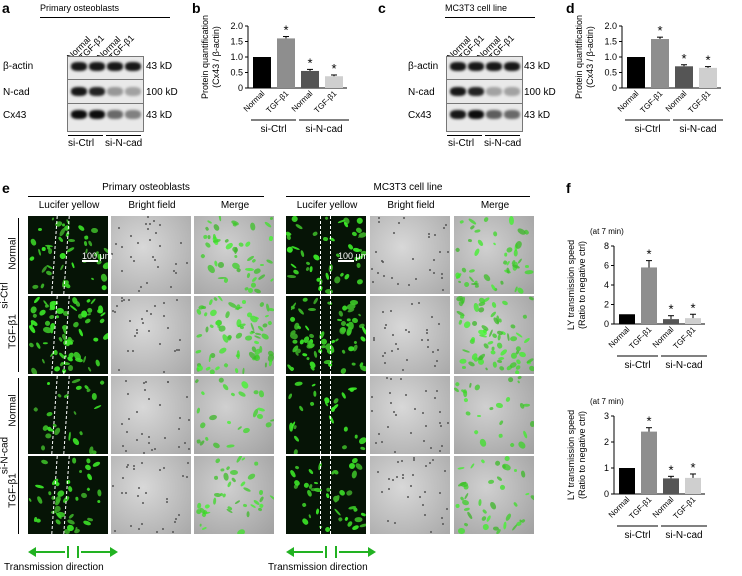  I want to click on row-group-label: si-Ctrl, so click(5, 295).